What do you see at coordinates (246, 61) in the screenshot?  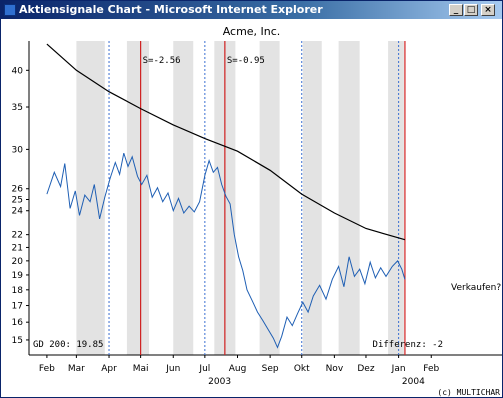 I see `signal-label: S=-0.95` at bounding box center [246, 61].